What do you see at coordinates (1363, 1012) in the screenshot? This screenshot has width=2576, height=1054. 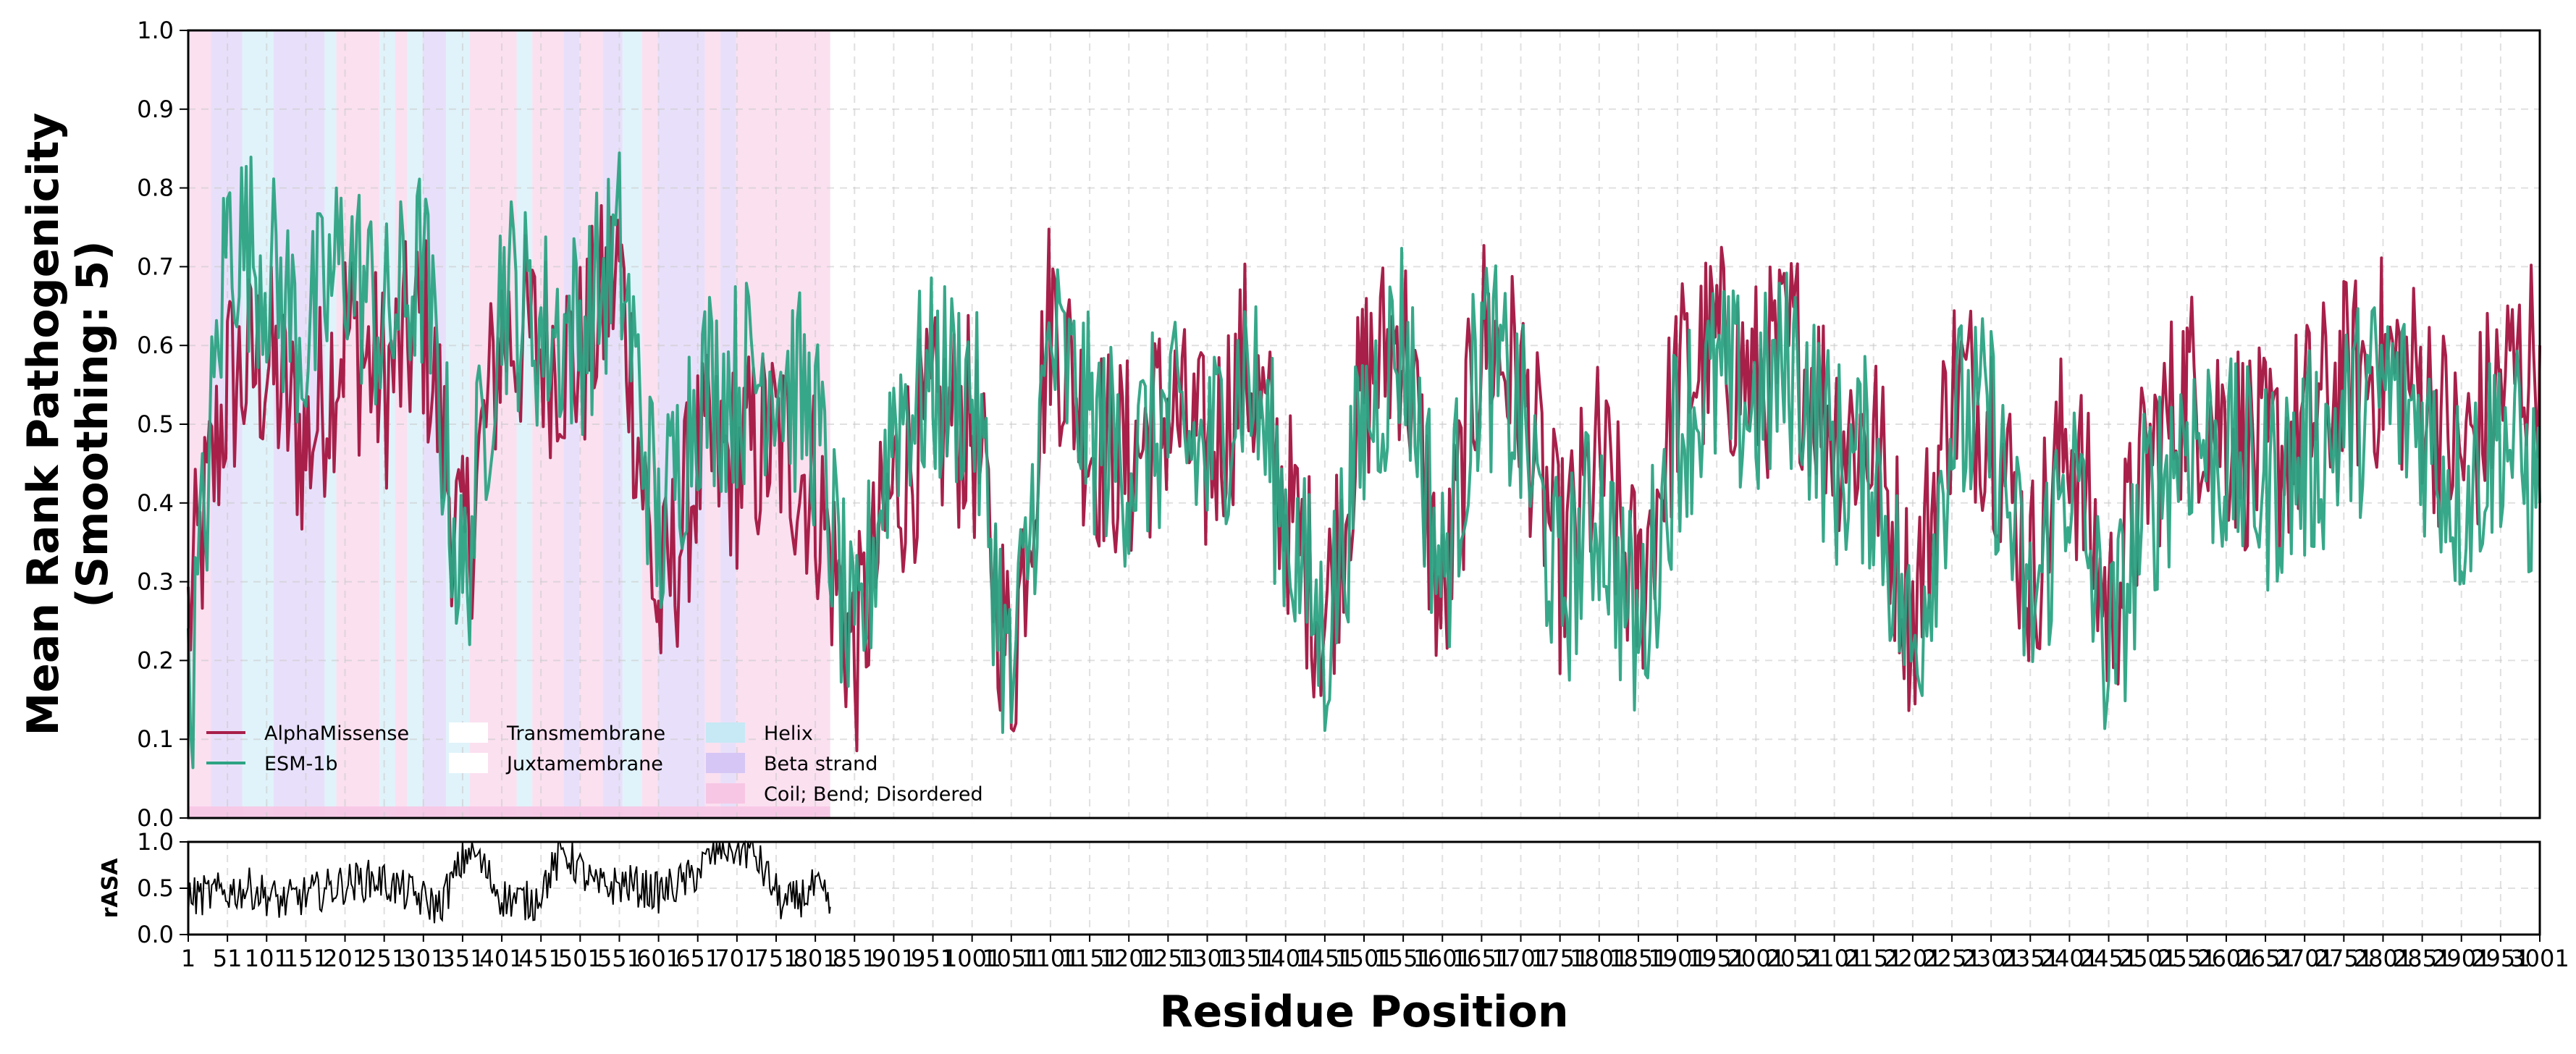 I see `x-axis-label: Residue Position` at bounding box center [1363, 1012].